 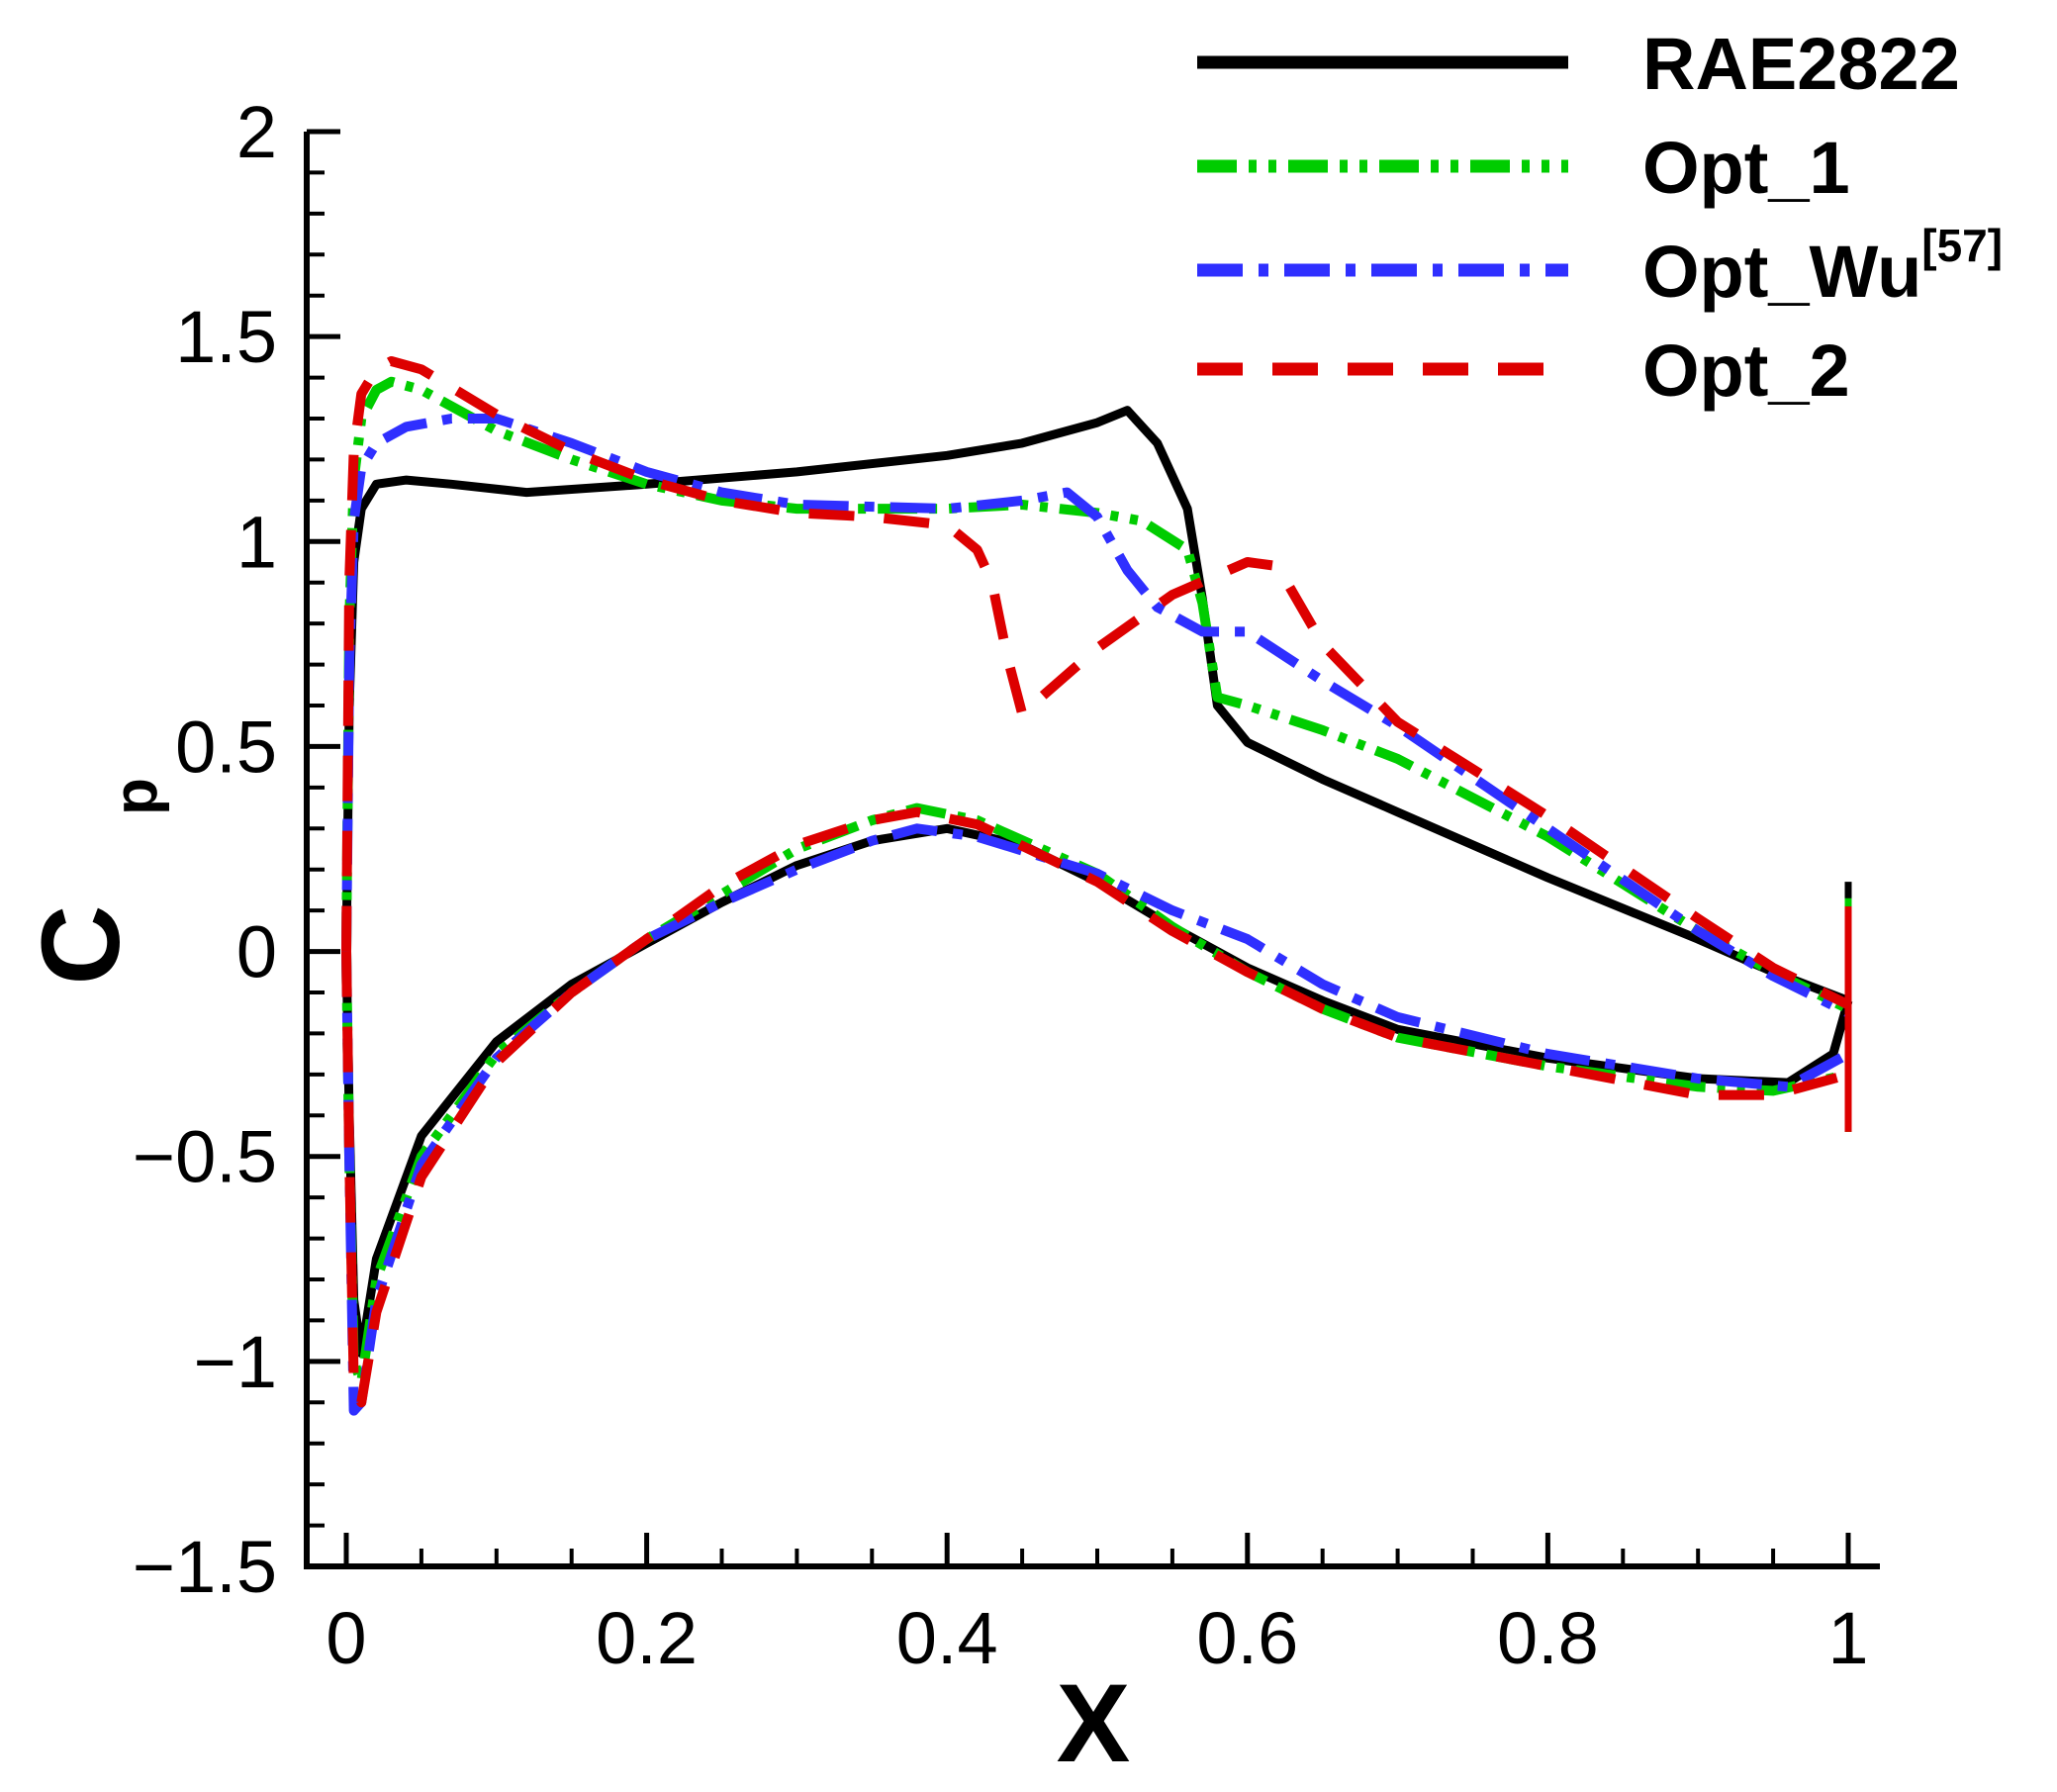 I want to click on y-tick-label: −1, so click(x=235, y=1362).